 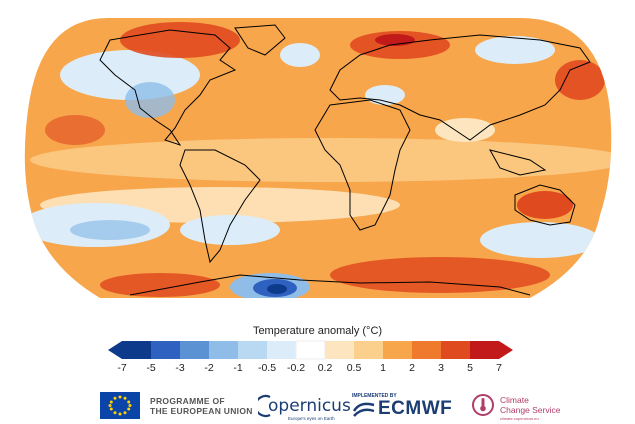 What do you see at coordinates (465, 130) in the screenshot?
I see `anomaly-india-cool` at bounding box center [465, 130].